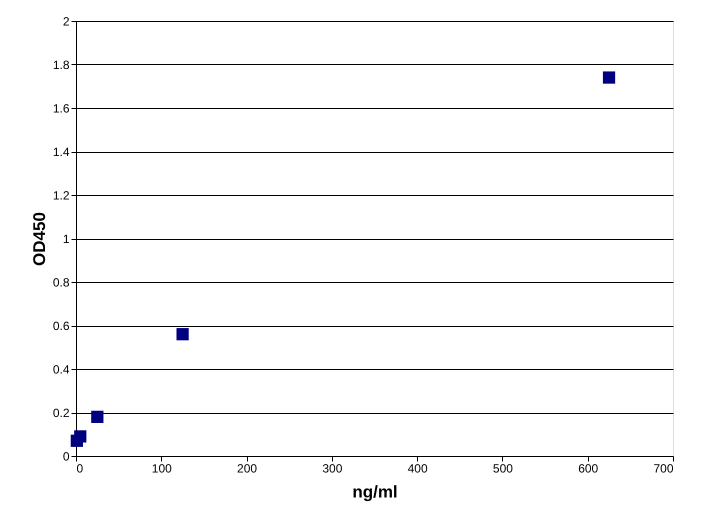  I want to click on x-tick-label: 600, so click(588, 469).